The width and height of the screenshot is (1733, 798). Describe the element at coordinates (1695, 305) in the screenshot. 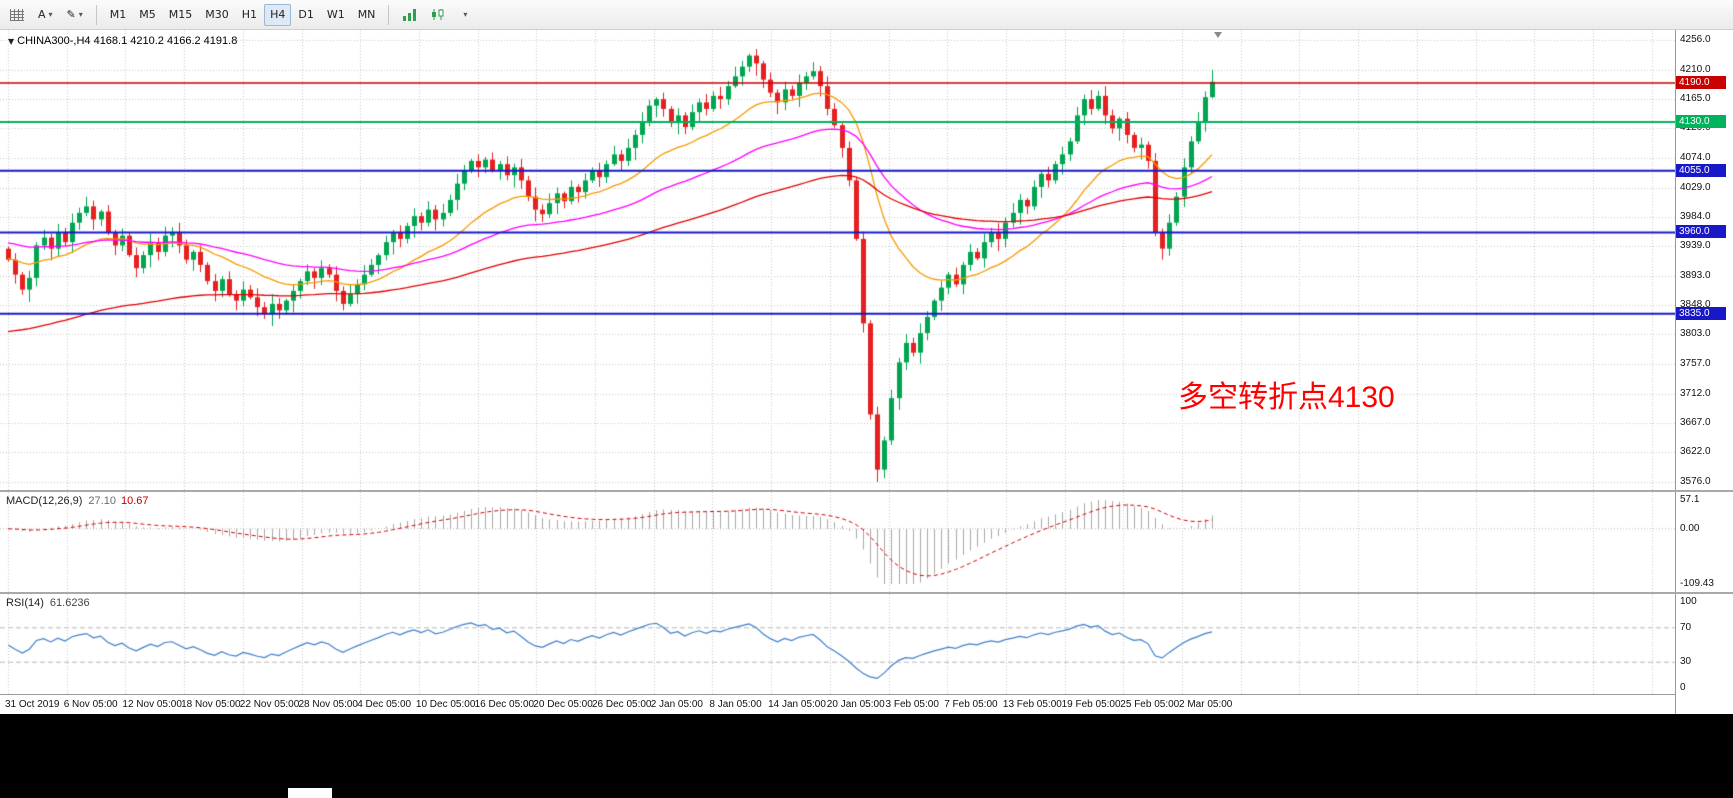

I see `price-tick-label: 3848.0` at that location.